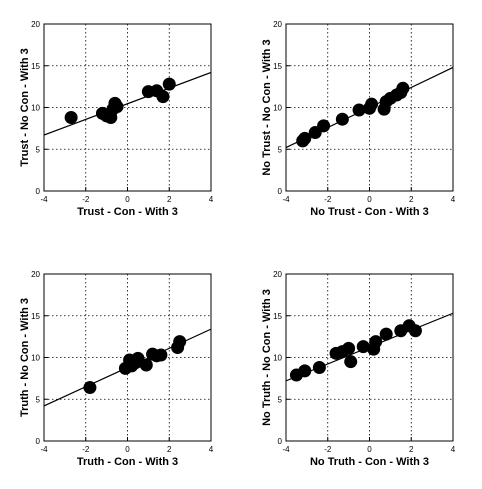 The image size is (482, 489). What do you see at coordinates (127, 212) in the screenshot?
I see `x-axis-label: Trust - Con - With 3` at bounding box center [127, 212].